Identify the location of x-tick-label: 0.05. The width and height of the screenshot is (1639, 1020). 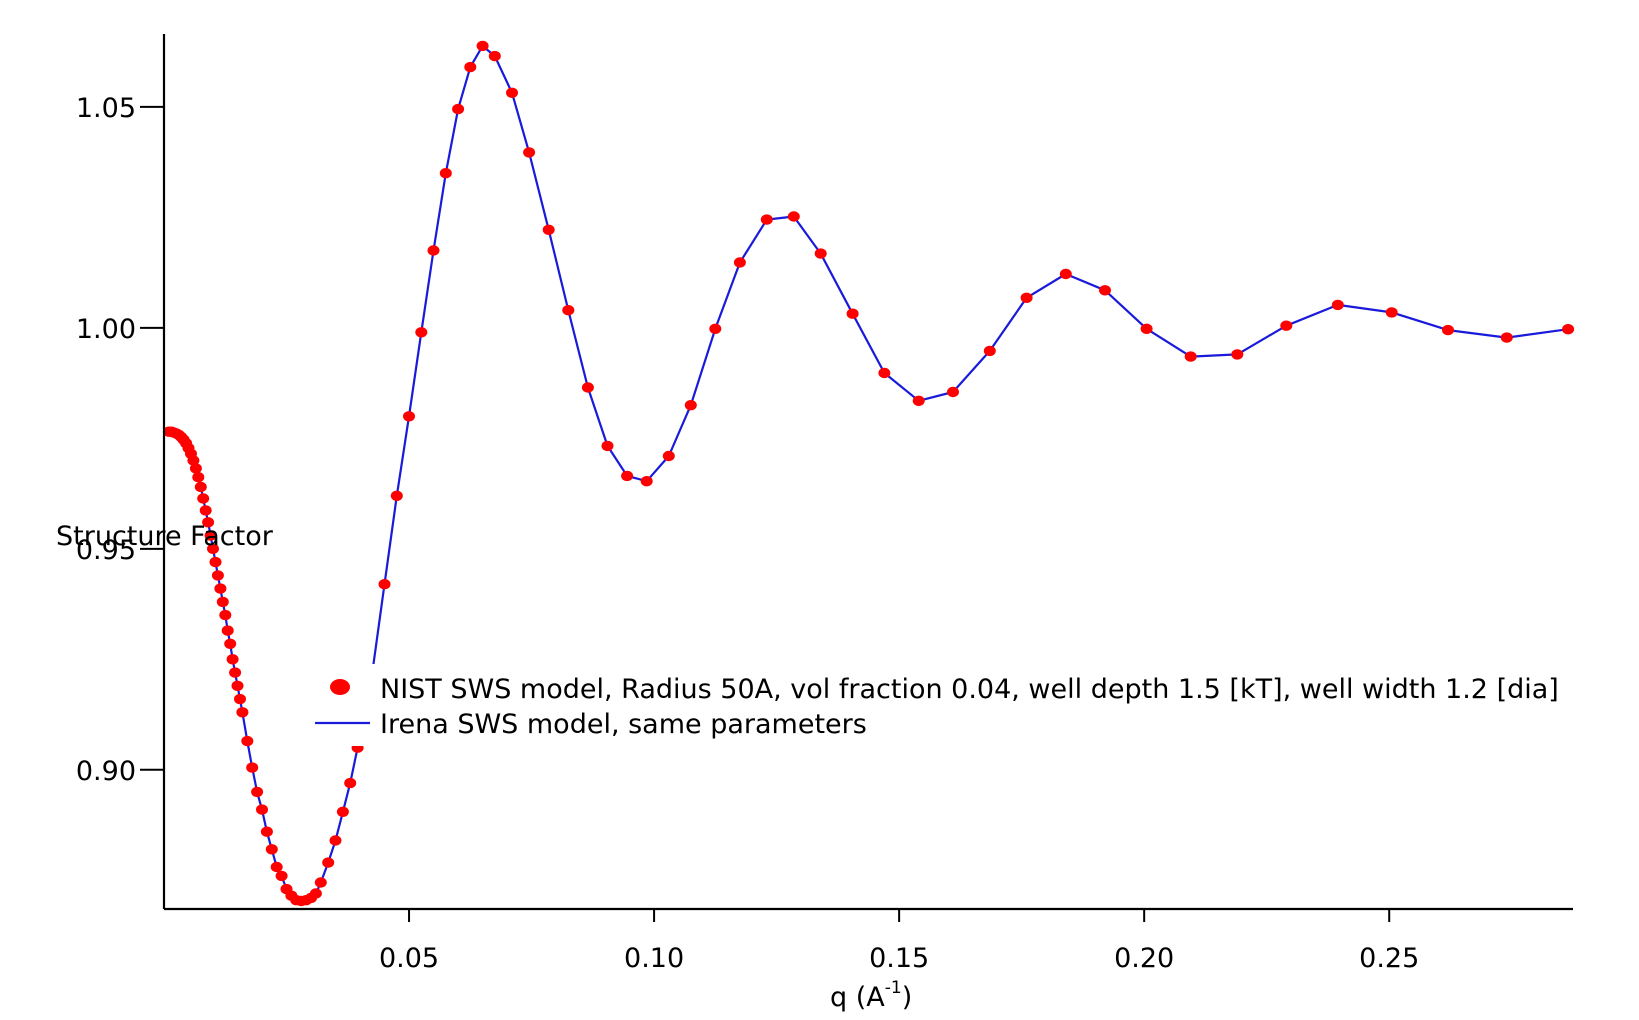
(409, 958).